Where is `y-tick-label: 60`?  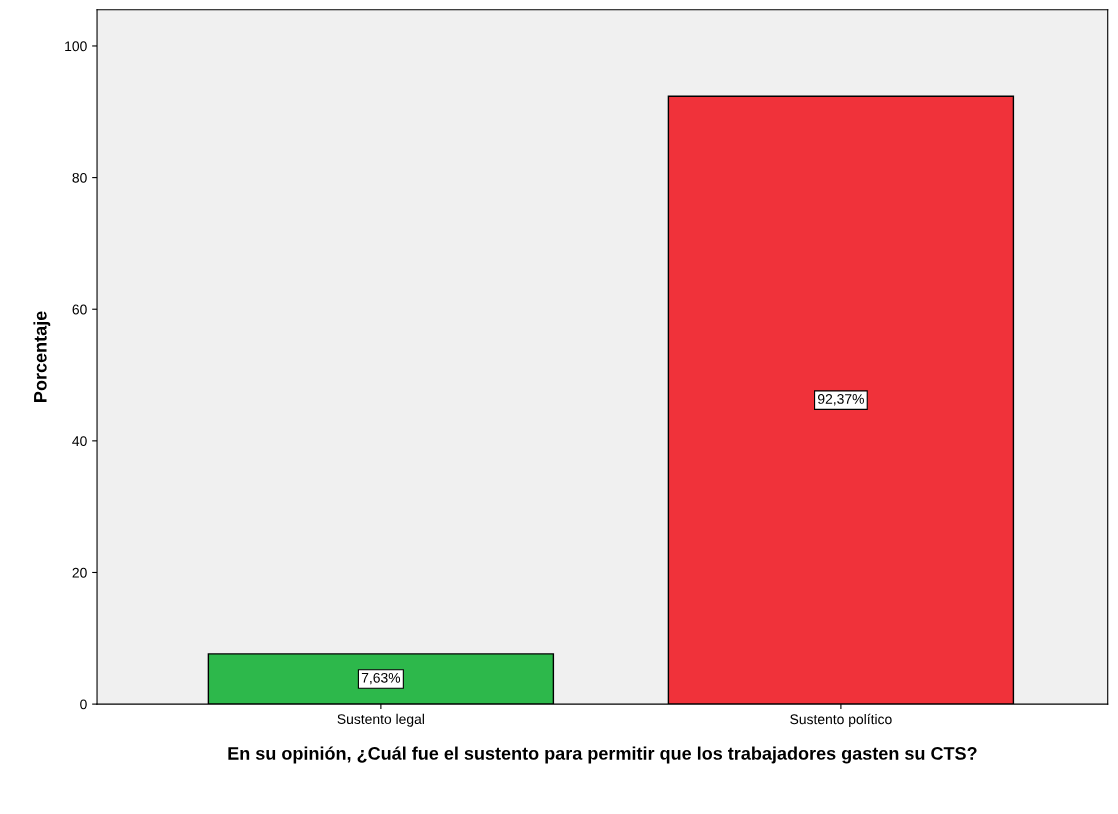 y-tick-label: 60 is located at coordinates (79, 309).